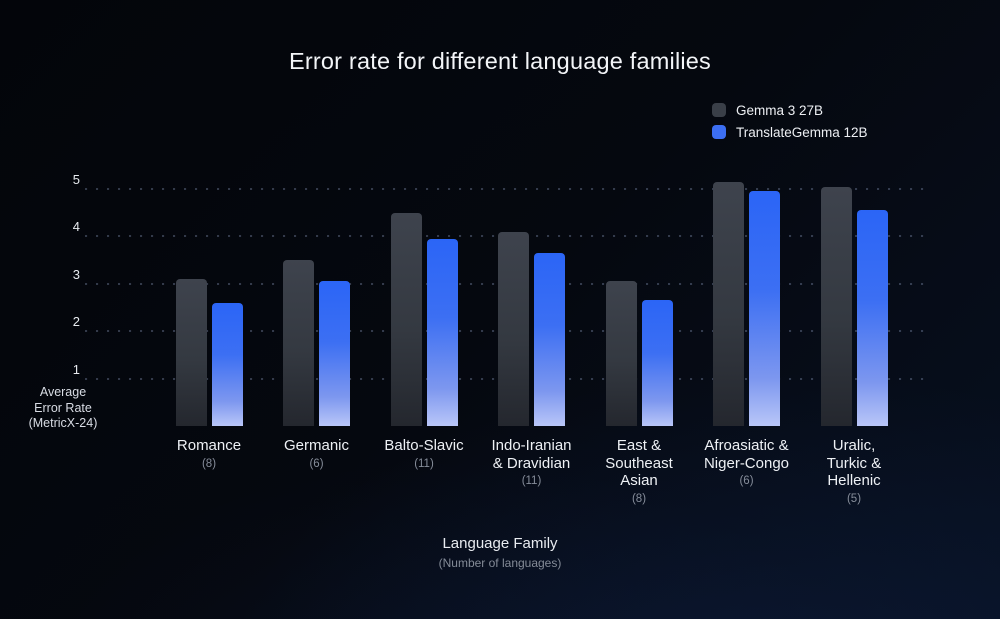 This screenshot has height=619, width=1000. What do you see at coordinates (76, 179) in the screenshot?
I see `y-tick-label-5: 5` at bounding box center [76, 179].